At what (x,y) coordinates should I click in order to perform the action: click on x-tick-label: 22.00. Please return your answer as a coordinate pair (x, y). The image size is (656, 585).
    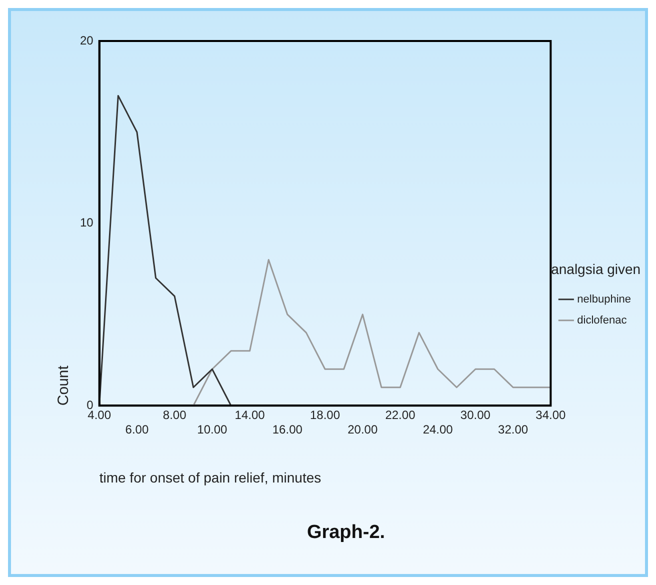
    Looking at the image, I should click on (400, 415).